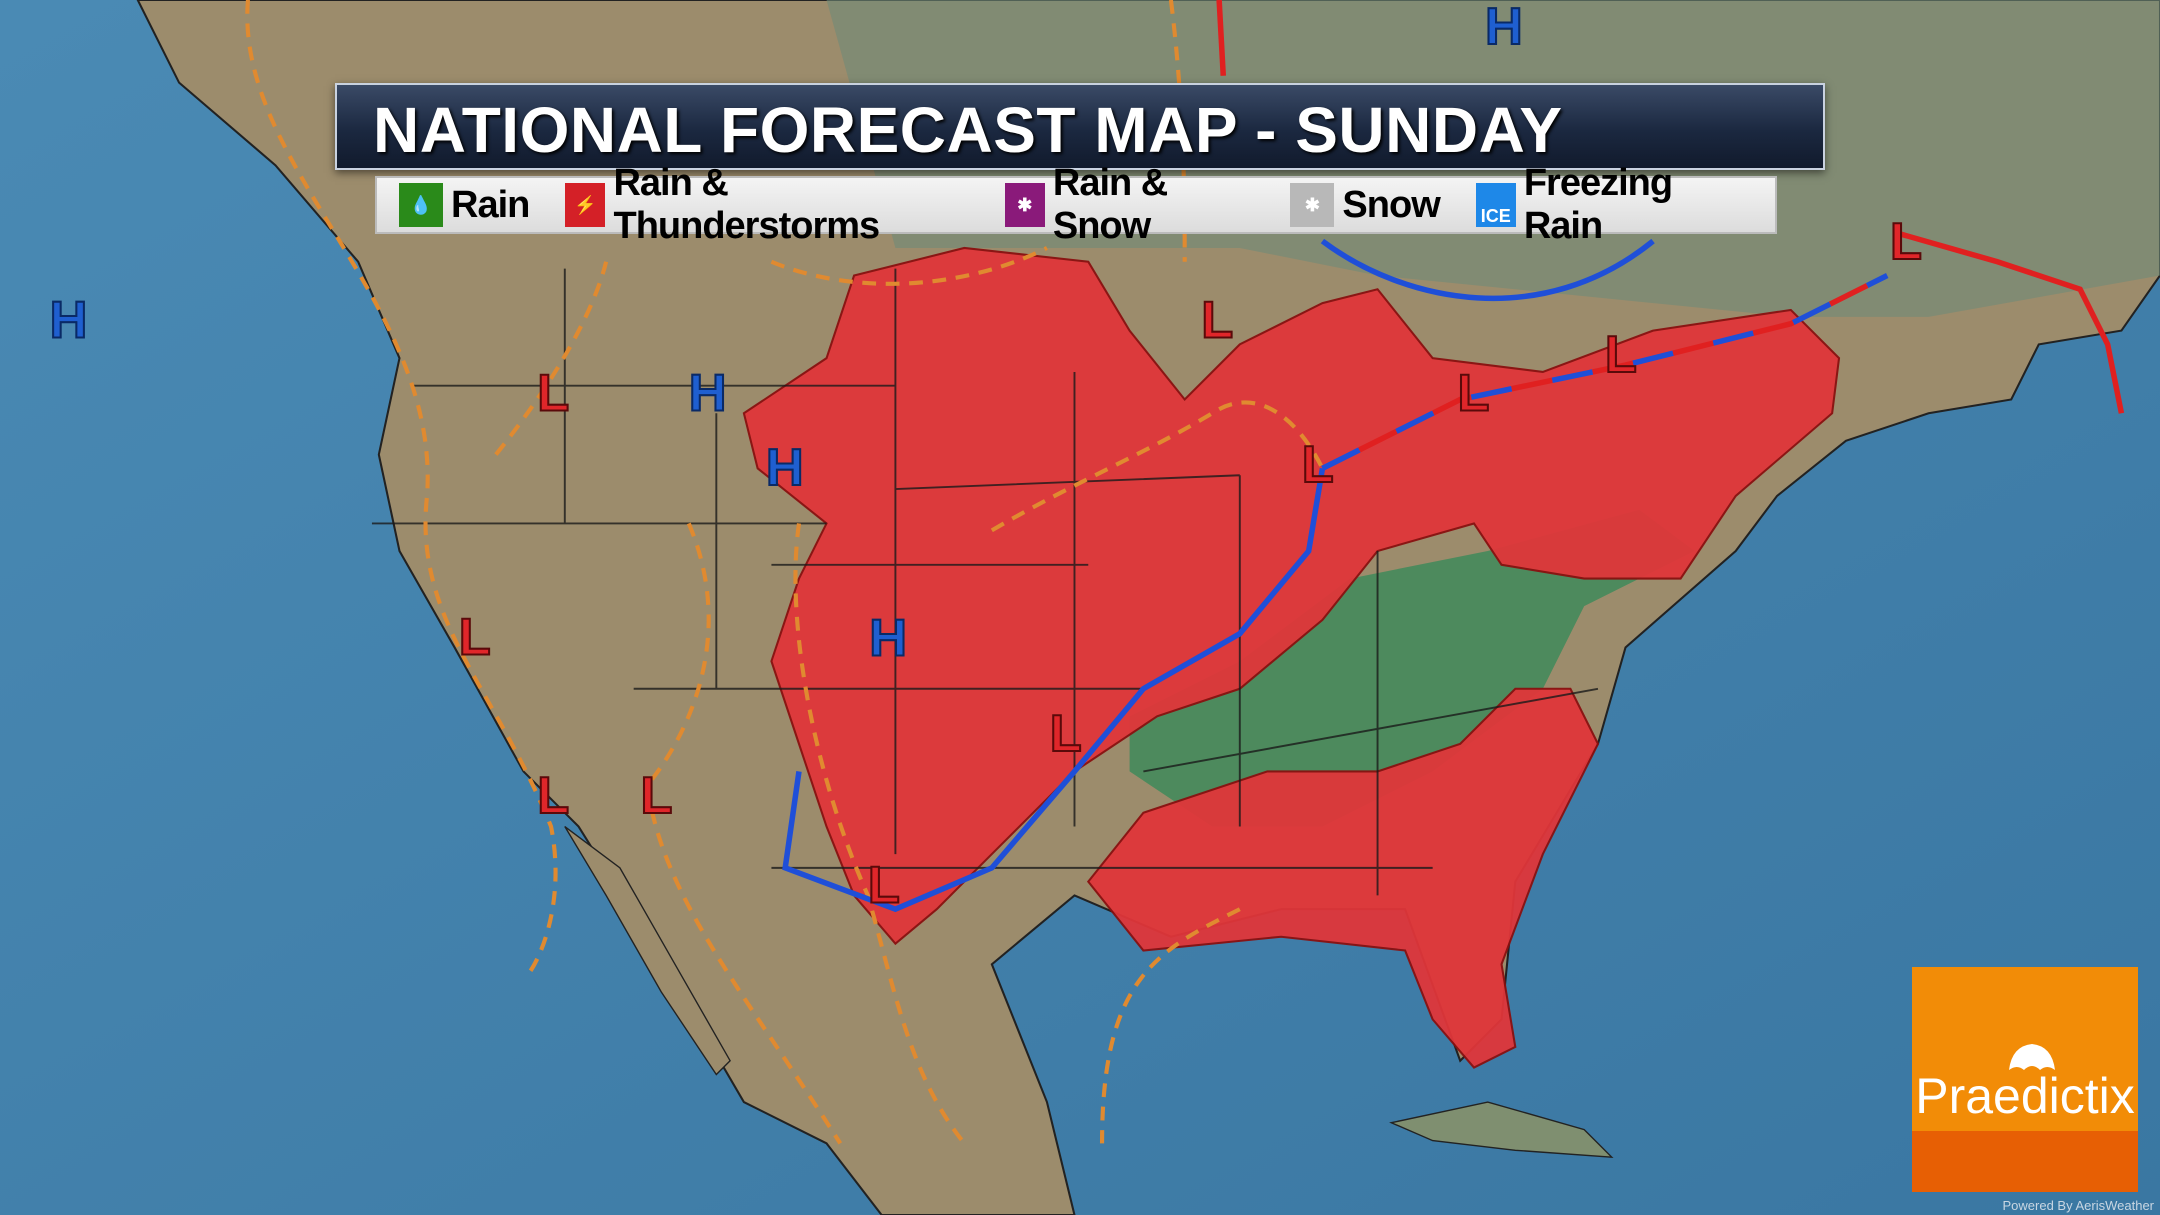  I want to click on legend-item-rain-snow: ✱ Rain & Snow, so click(1129, 205).